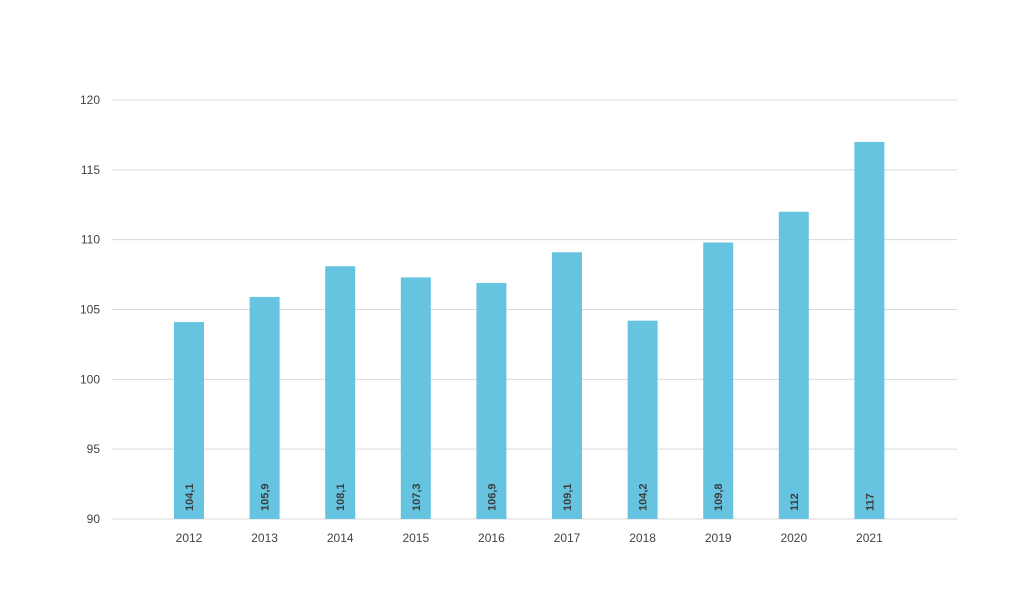 The width and height of the screenshot is (1024, 606). I want to click on y-tick-label: 105, so click(90, 310).